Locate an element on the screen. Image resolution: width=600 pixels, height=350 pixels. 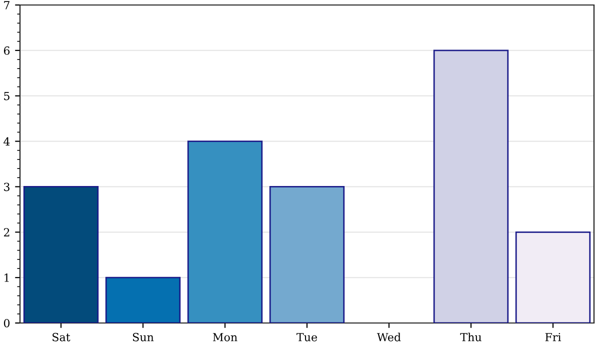
x-tick-label: Sun is located at coordinates (143, 337).